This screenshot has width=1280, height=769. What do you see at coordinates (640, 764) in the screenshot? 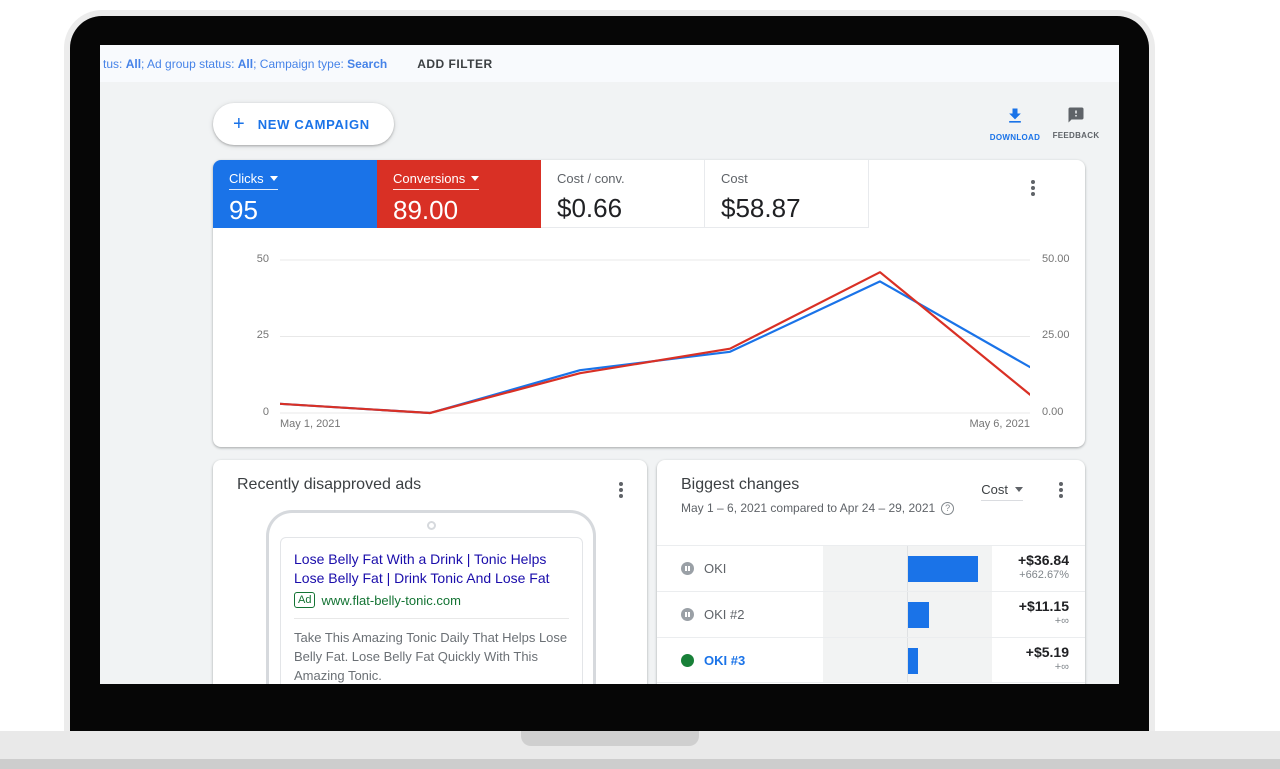
I see `laptop-base-edge` at bounding box center [640, 764].